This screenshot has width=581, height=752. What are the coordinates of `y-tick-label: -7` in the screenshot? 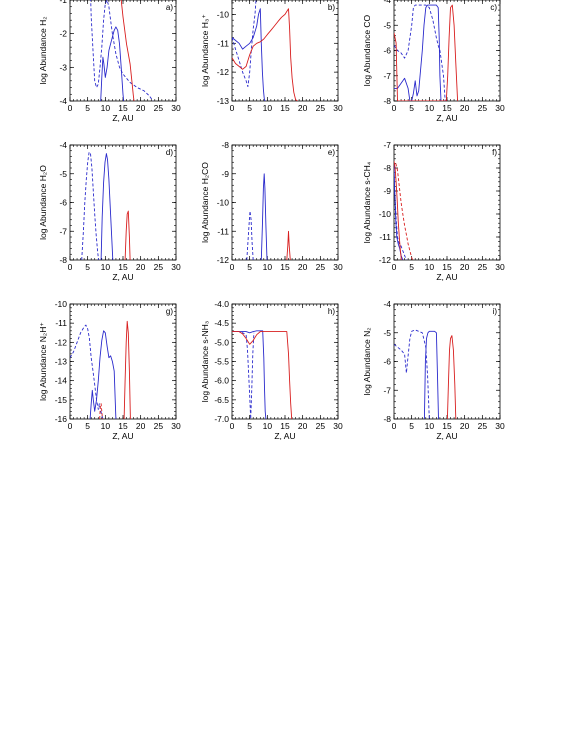 It's located at (387, 145).